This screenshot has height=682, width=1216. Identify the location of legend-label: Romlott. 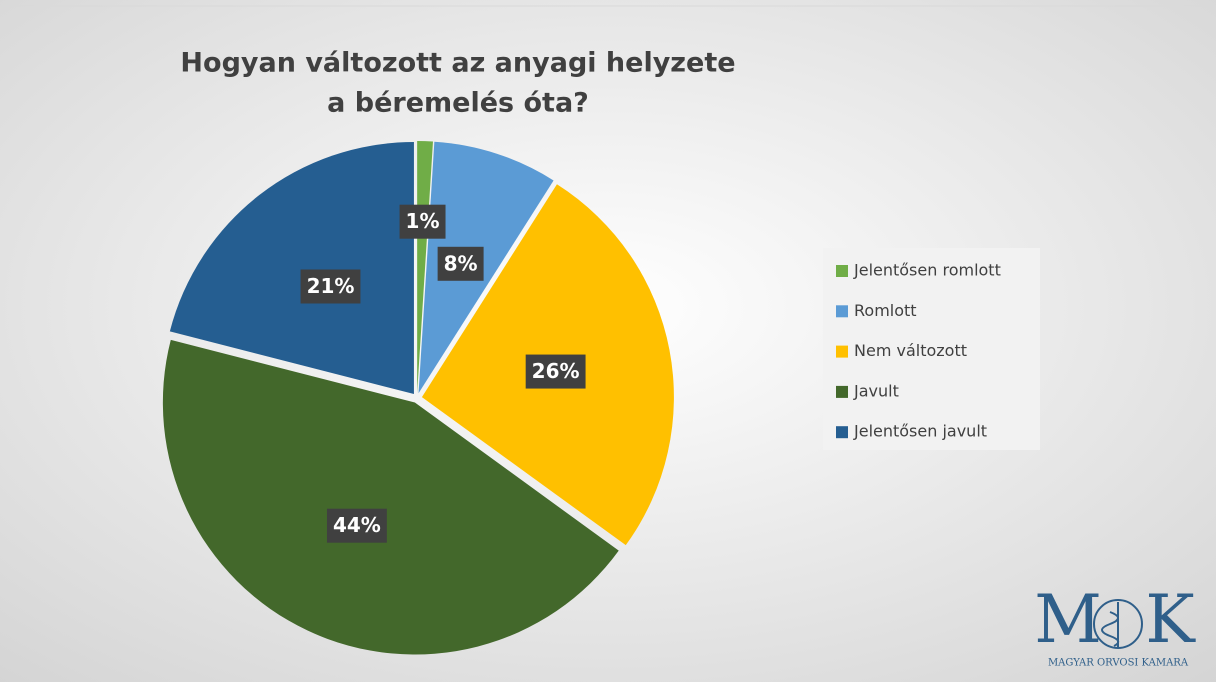
(885, 310).